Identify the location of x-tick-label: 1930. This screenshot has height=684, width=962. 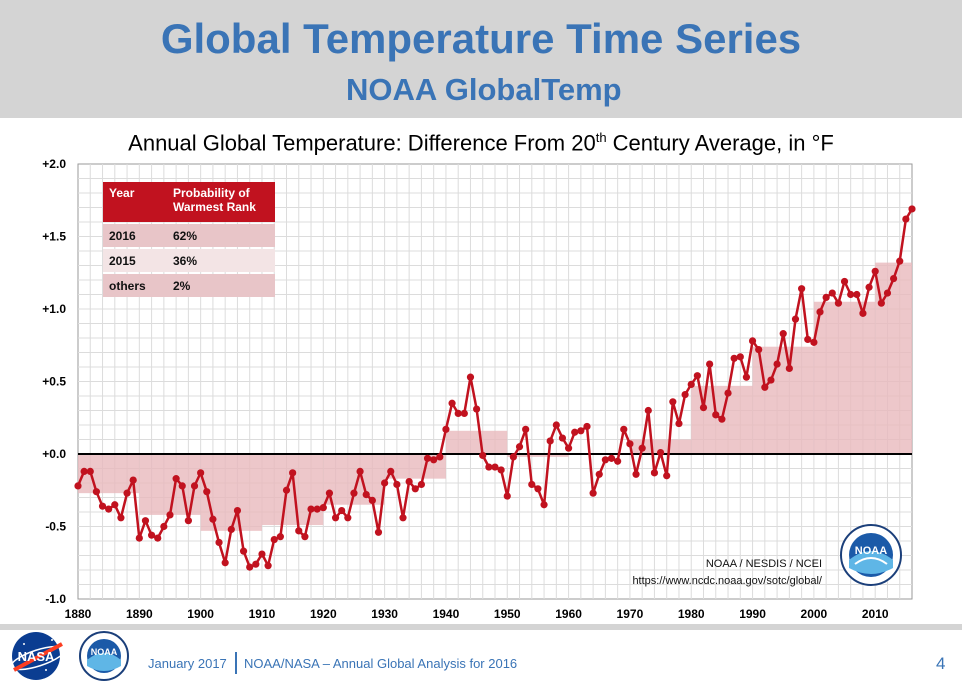
(384, 614).